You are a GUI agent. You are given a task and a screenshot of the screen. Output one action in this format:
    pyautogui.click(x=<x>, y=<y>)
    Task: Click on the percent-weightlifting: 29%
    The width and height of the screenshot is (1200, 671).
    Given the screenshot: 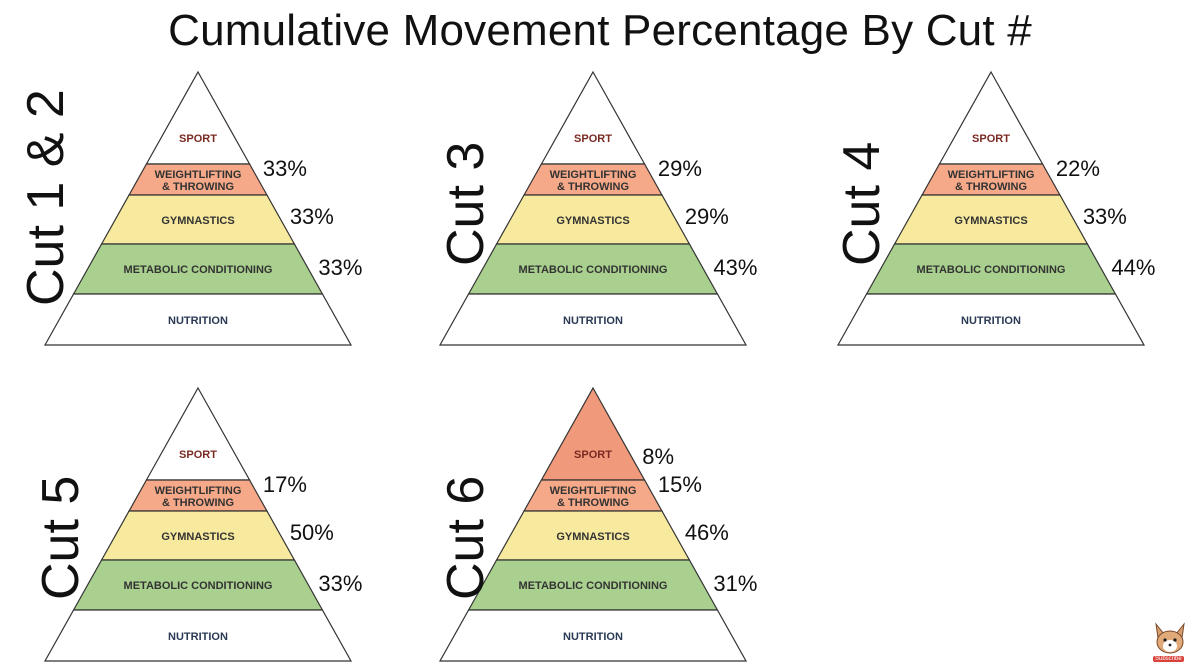 What is the action you would take?
    pyautogui.click(x=679, y=168)
    